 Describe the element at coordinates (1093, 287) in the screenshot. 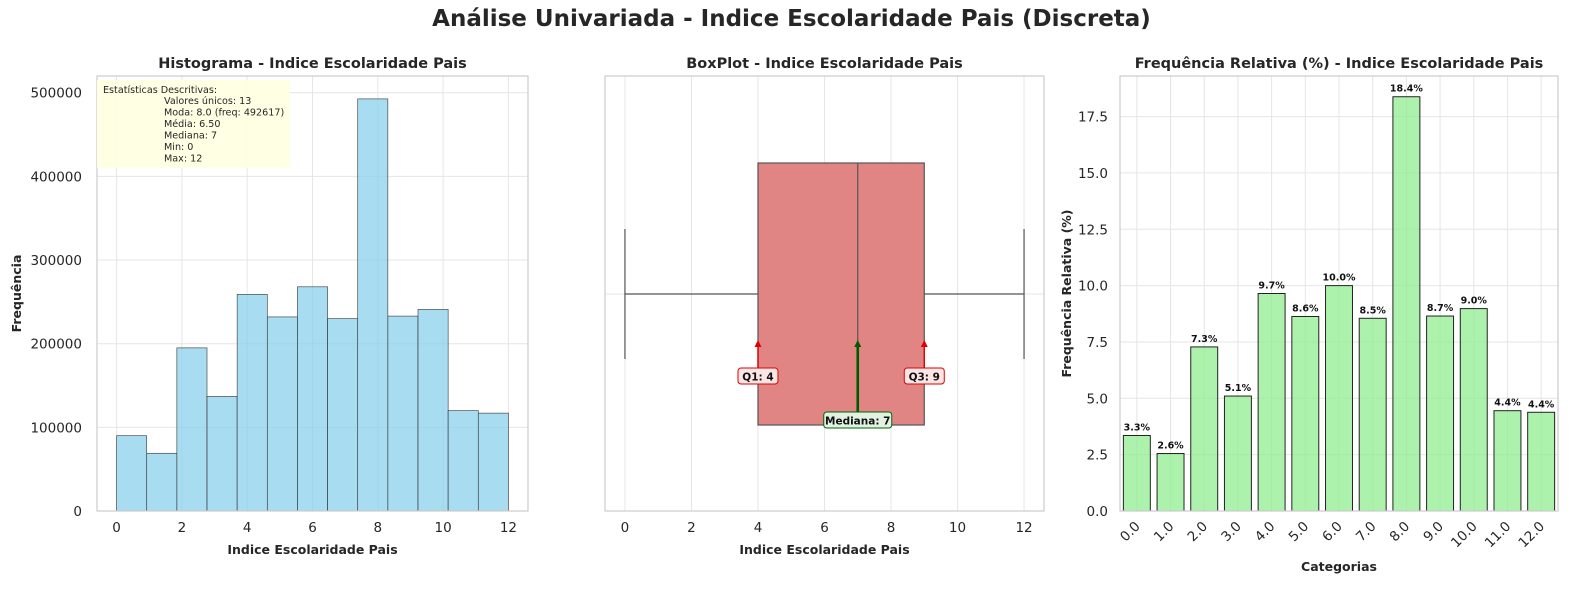

I see `y-tick-label: 10.0` at that location.